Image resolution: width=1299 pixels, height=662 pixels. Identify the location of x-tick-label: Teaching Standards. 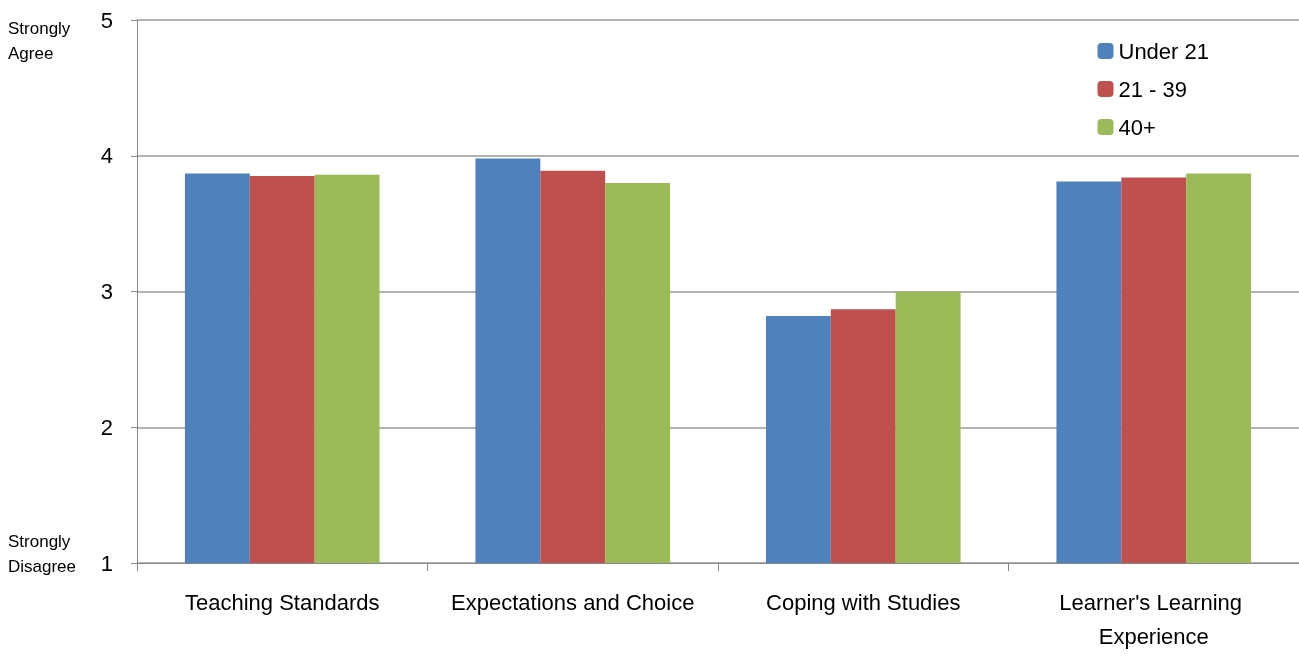
(282, 602).